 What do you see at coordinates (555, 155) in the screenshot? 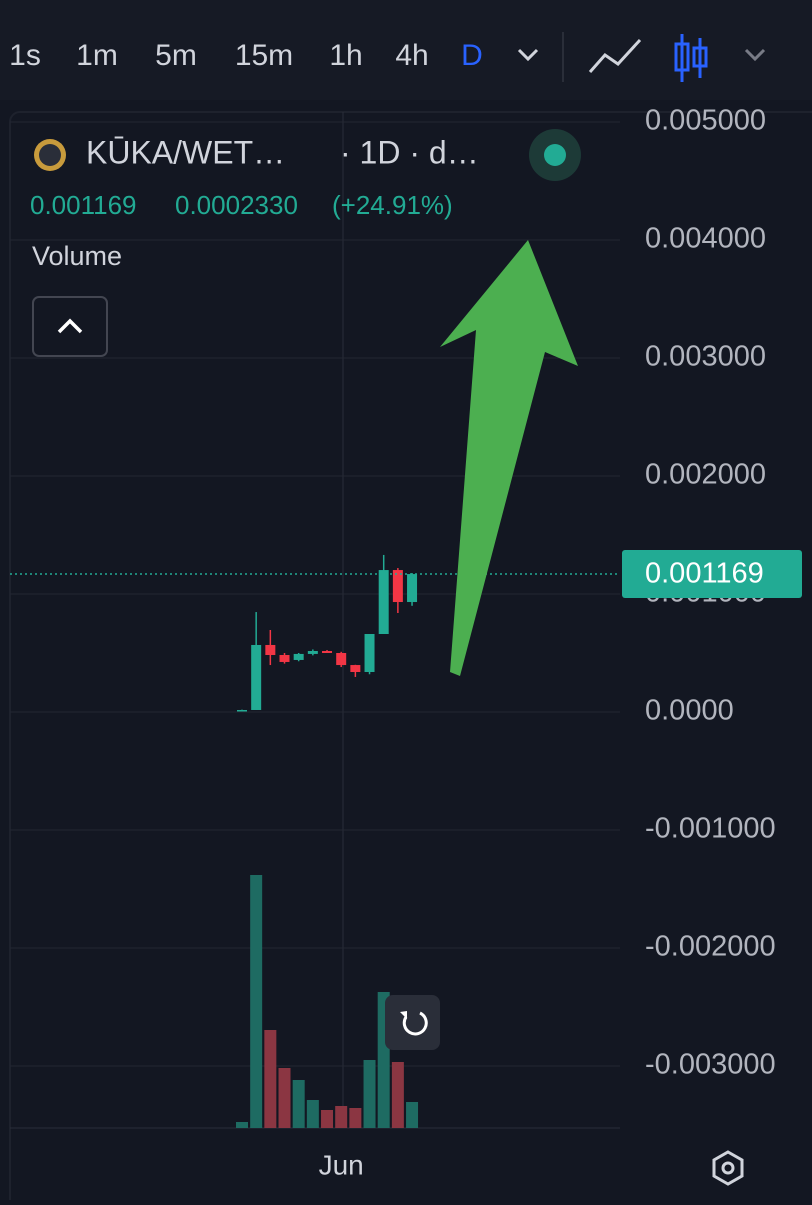
I see `status-dot` at bounding box center [555, 155].